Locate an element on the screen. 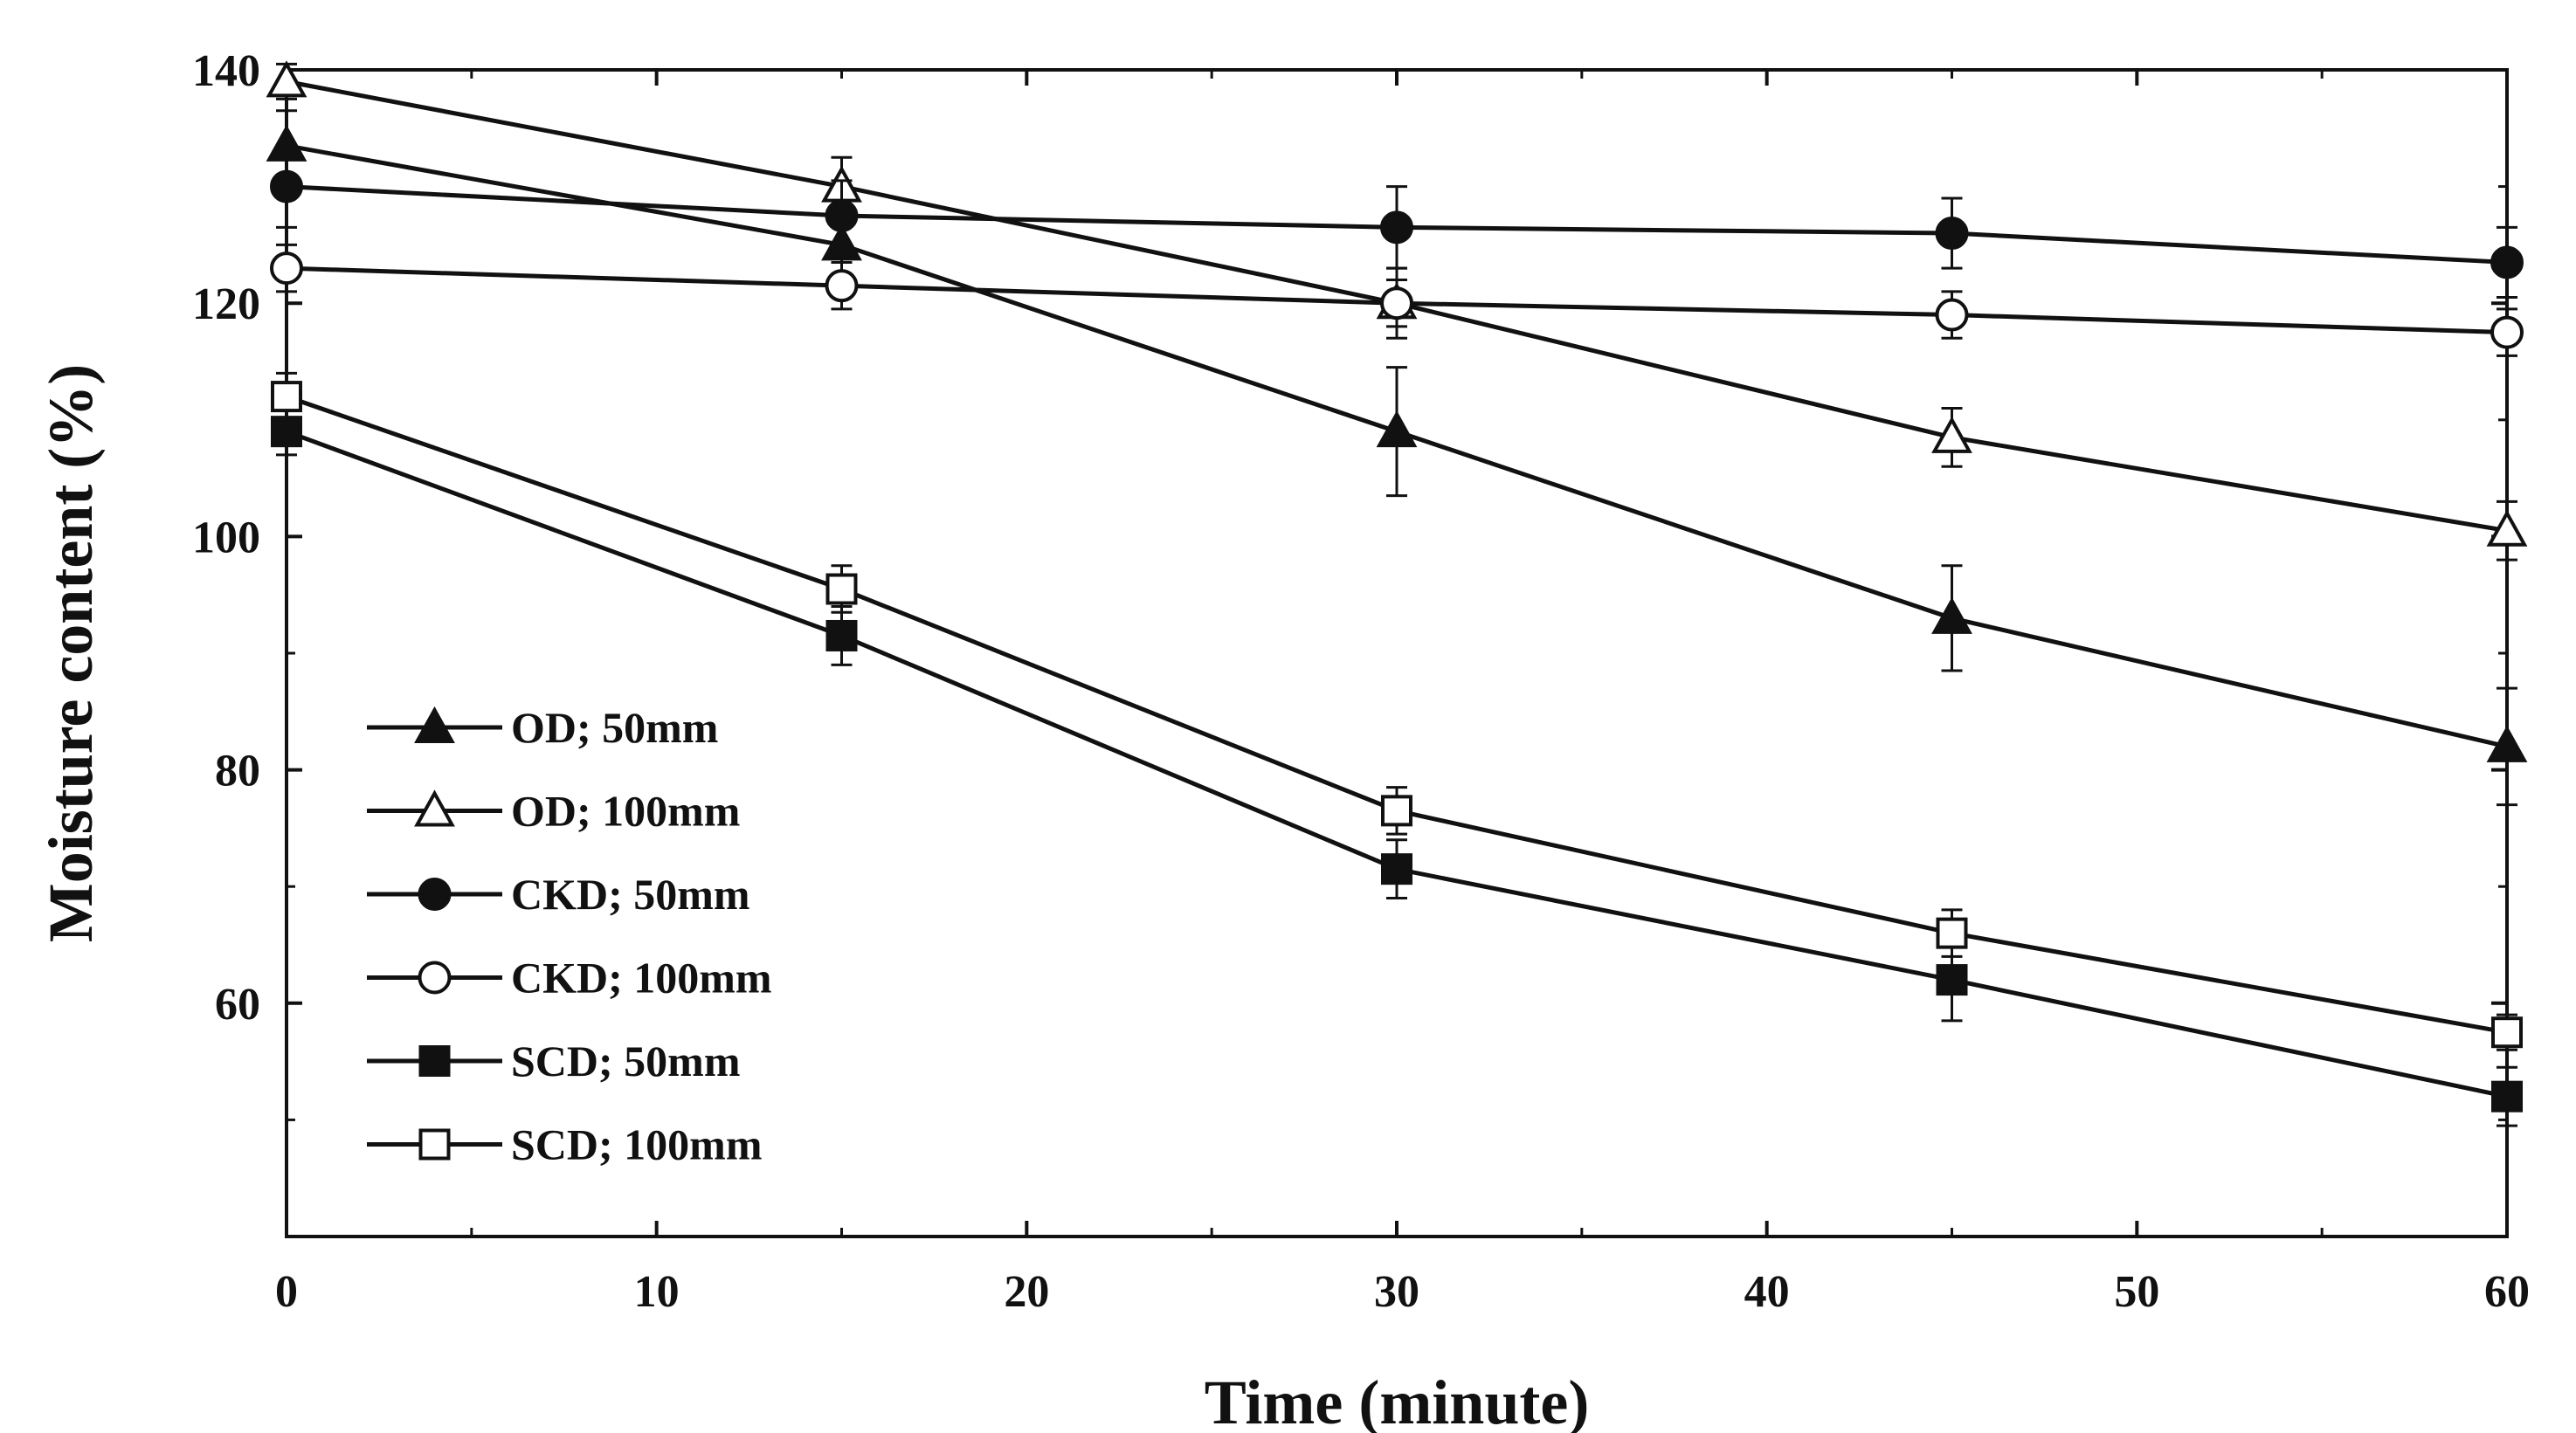 This screenshot has width=2576, height=1433. legend-item: CKD; 100mm is located at coordinates (569, 978).